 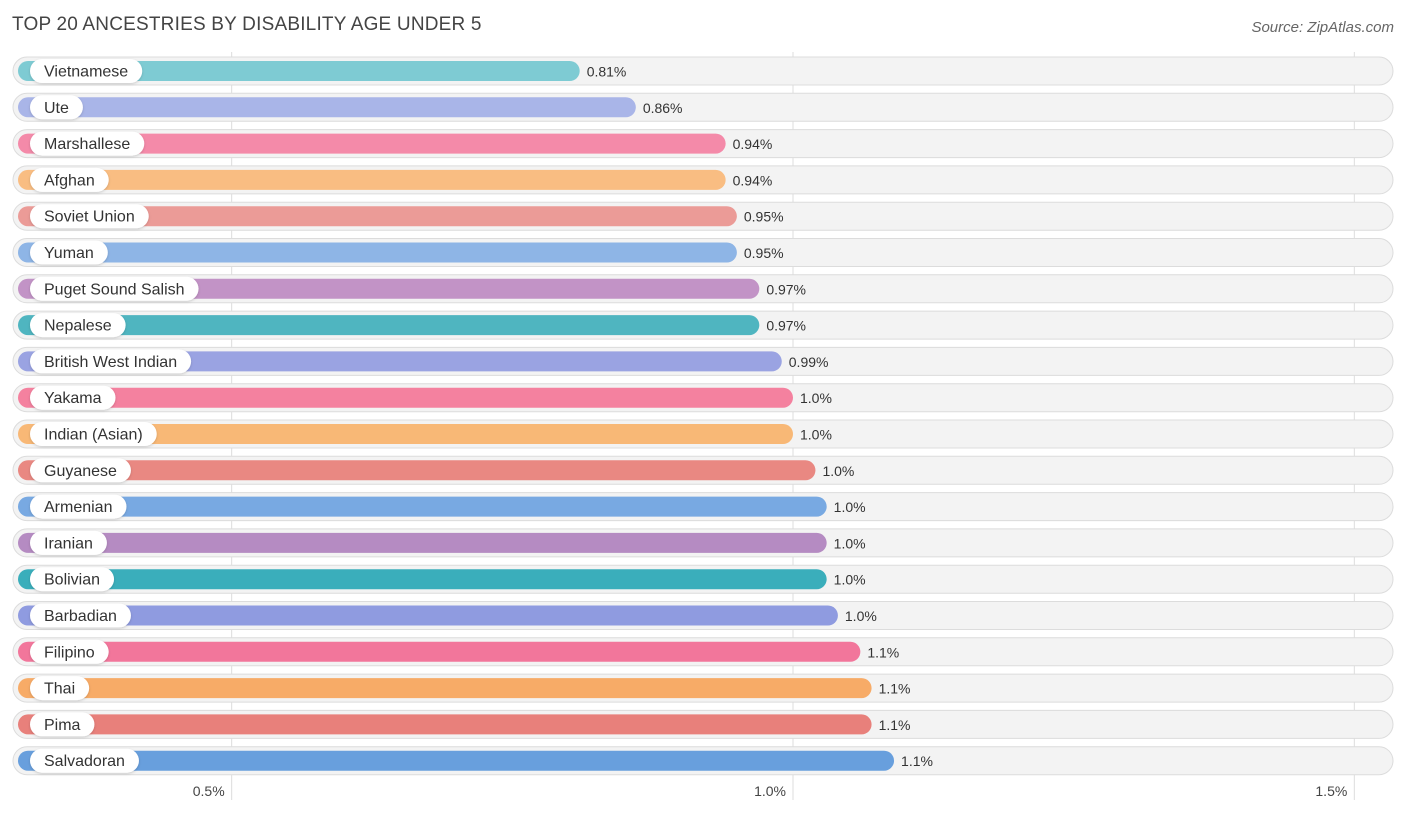 What do you see at coordinates (809, 362) in the screenshot?
I see `value-label: 0.99%` at bounding box center [809, 362].